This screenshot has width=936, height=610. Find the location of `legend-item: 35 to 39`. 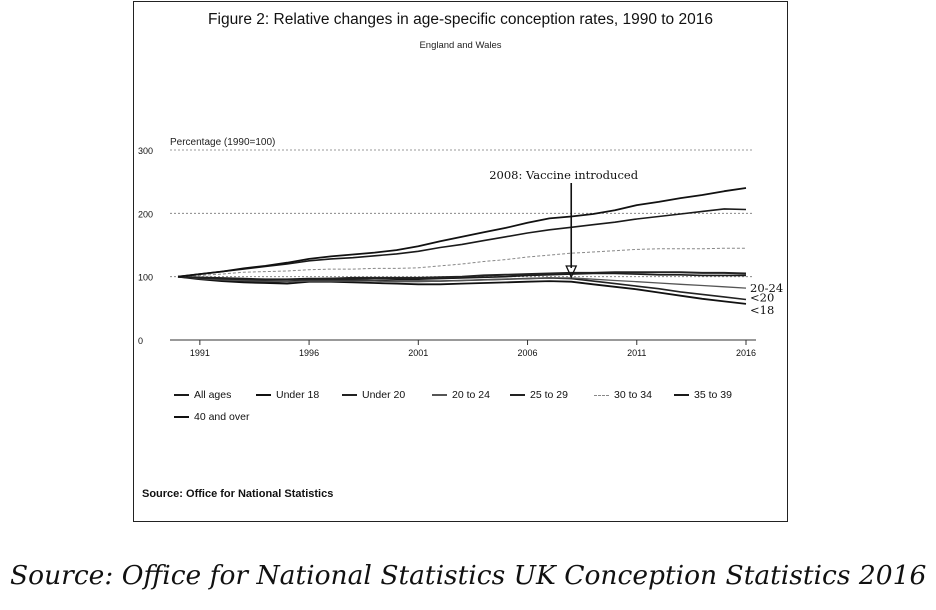

legend-item: 35 to 39 is located at coordinates (703, 395).